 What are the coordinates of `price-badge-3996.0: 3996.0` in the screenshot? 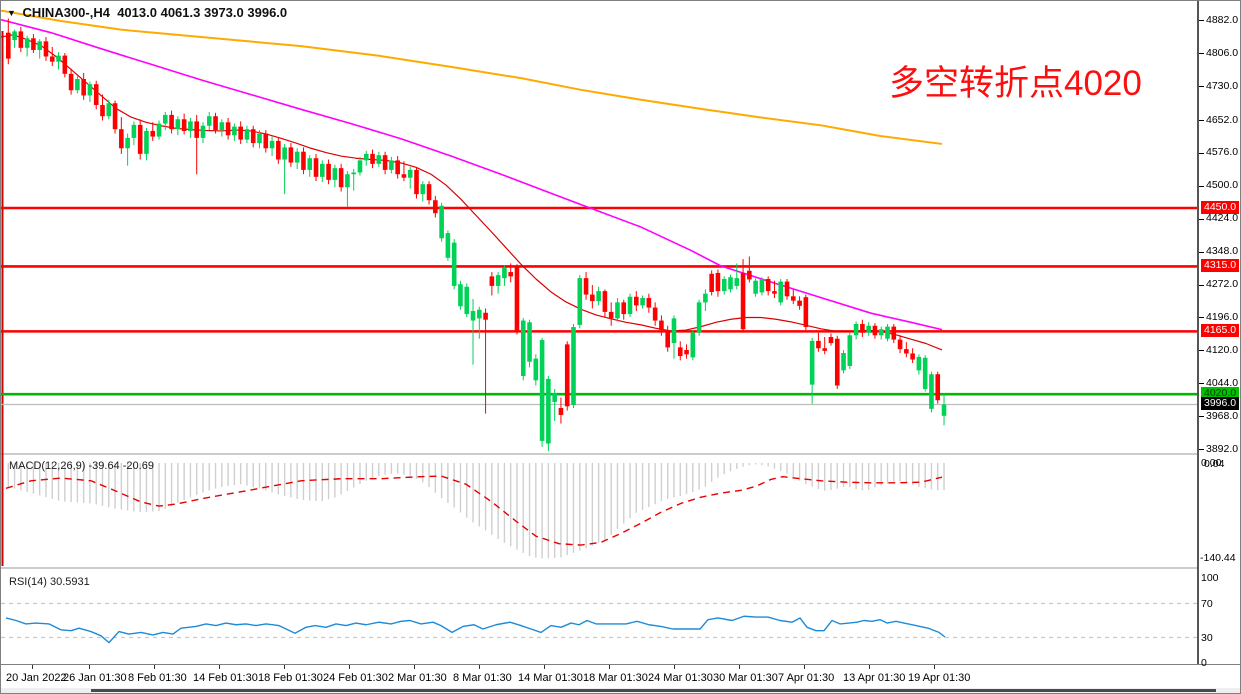 It's located at (1220, 404).